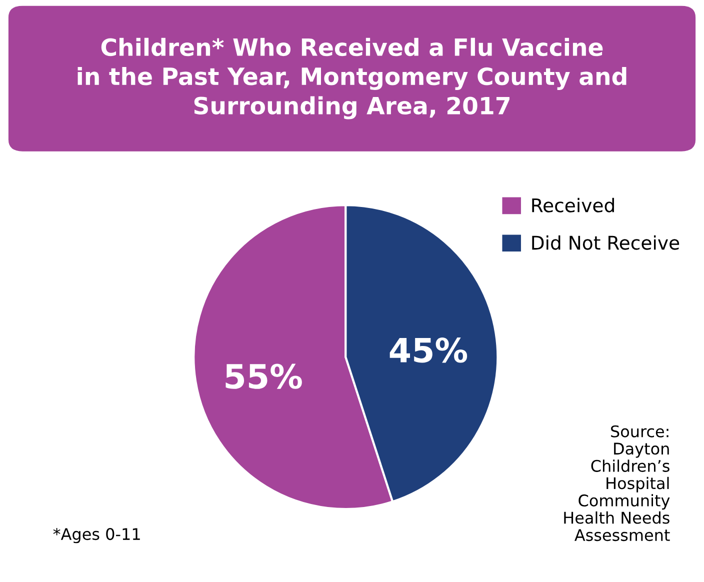  Describe the element at coordinates (352, 79) in the screenshot. I see `chart-title: Children* Who Received a Flu Vaccine in the Past Year, Montgomery County and Surrounding Area, 2017` at that location.